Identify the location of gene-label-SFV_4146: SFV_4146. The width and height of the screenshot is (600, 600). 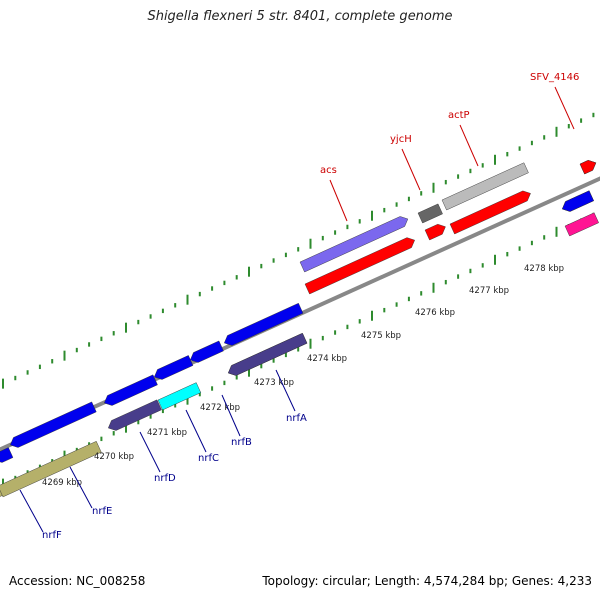
(554, 77).